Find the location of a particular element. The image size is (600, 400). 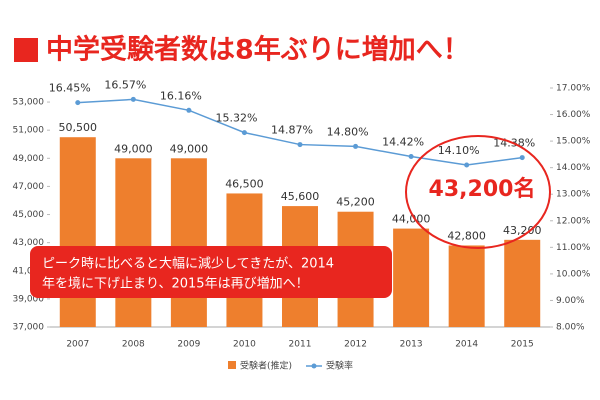

line-value-label: 16.45% is located at coordinates (70, 88).